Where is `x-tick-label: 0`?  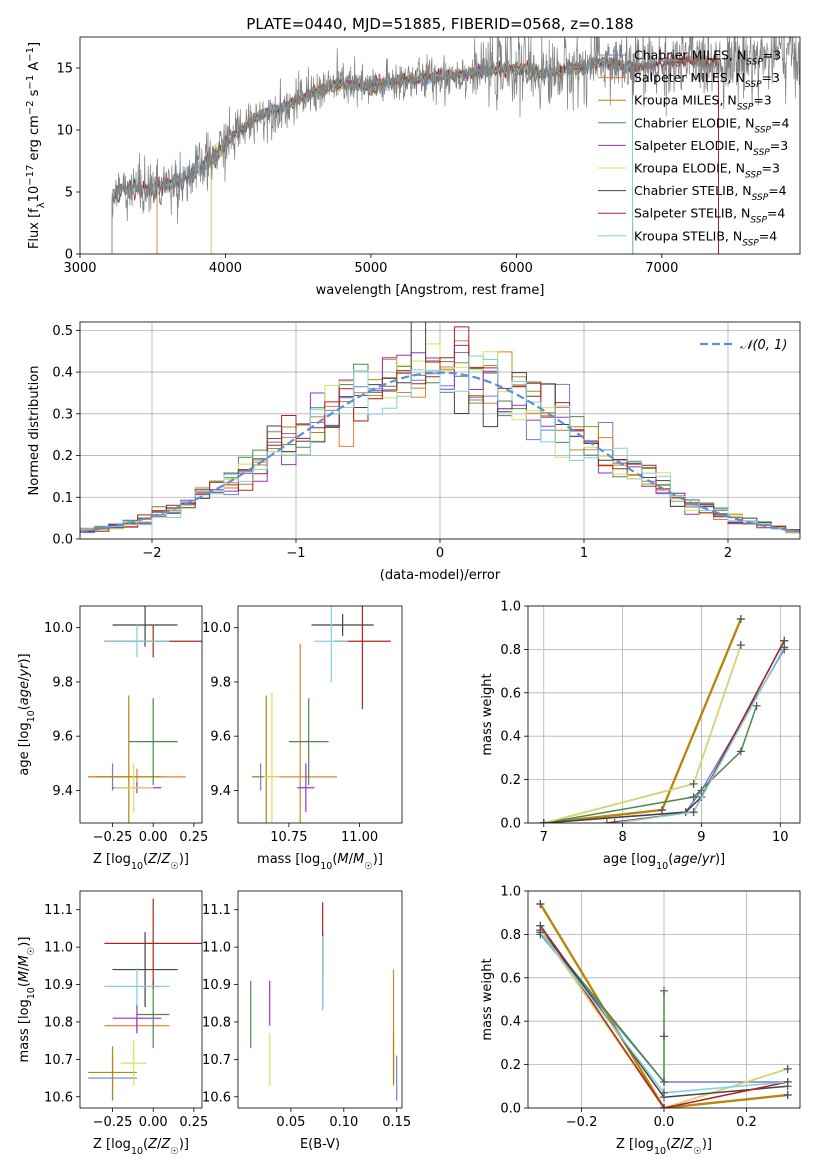
x-tick-label: 0 is located at coordinates (440, 553).